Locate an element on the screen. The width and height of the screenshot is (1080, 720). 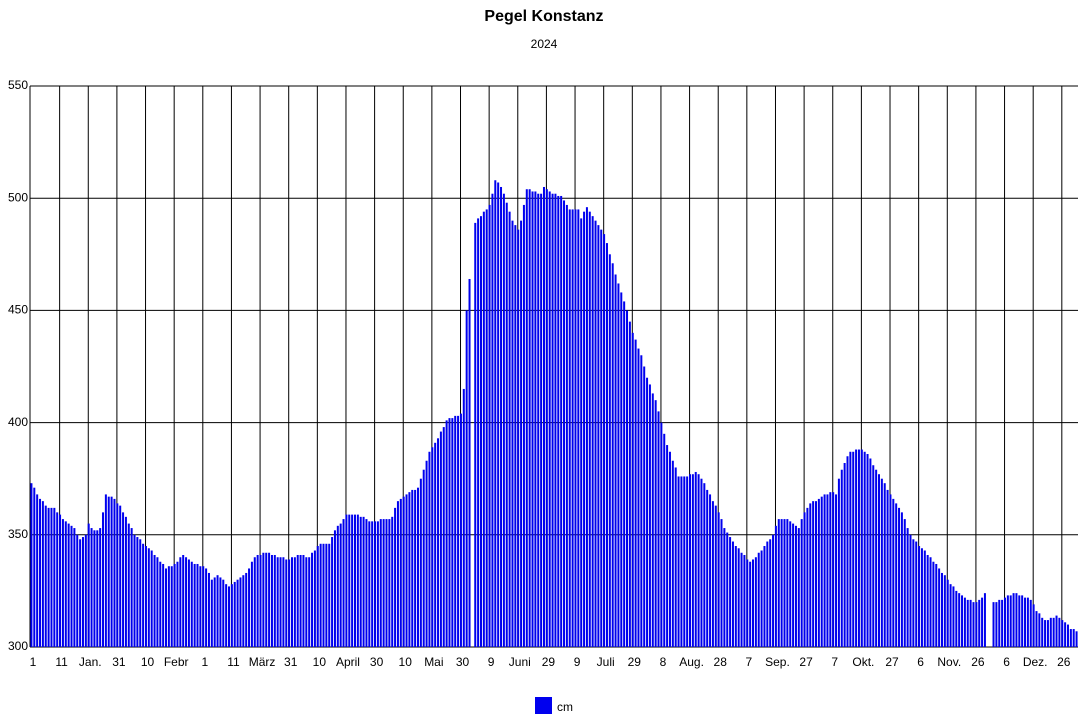
x-tick-label: 9 is located at coordinates (577, 662).